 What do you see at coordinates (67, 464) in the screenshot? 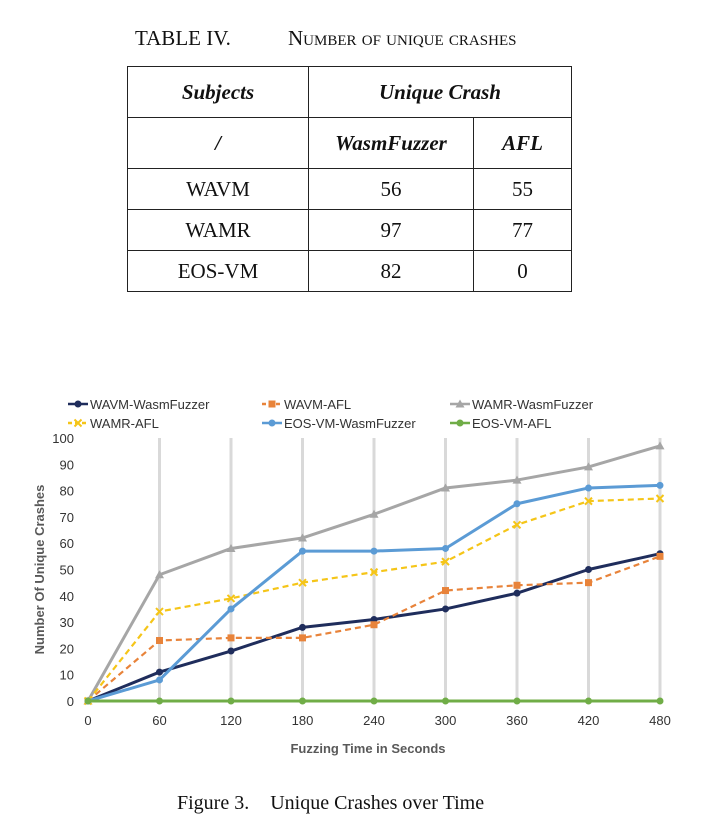
I see `y-tick-label: 90` at bounding box center [67, 464].